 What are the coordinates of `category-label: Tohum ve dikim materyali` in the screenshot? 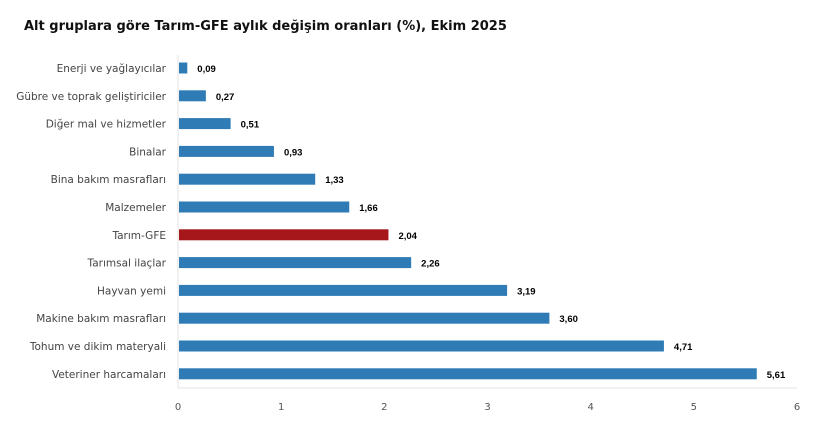 It's located at (97, 347).